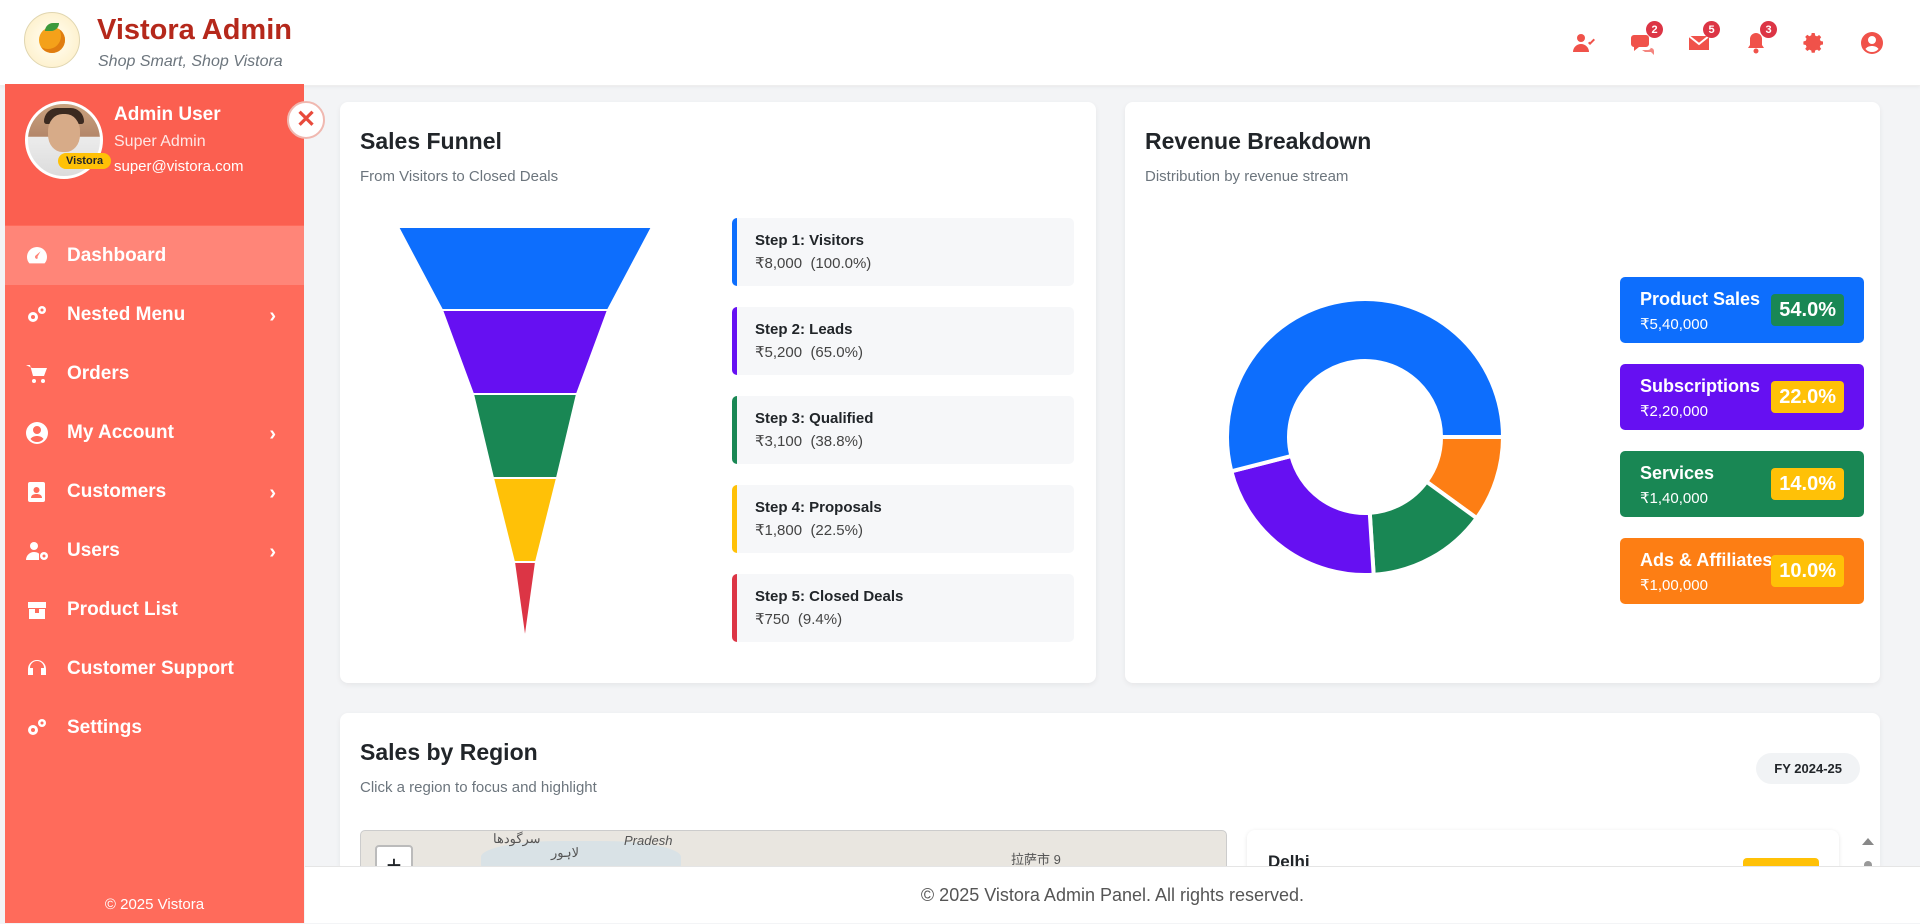 The image size is (1920, 924). I want to click on funnel-step: Step 1: Visitors ₹8,000 (100.0%), so click(903, 252).